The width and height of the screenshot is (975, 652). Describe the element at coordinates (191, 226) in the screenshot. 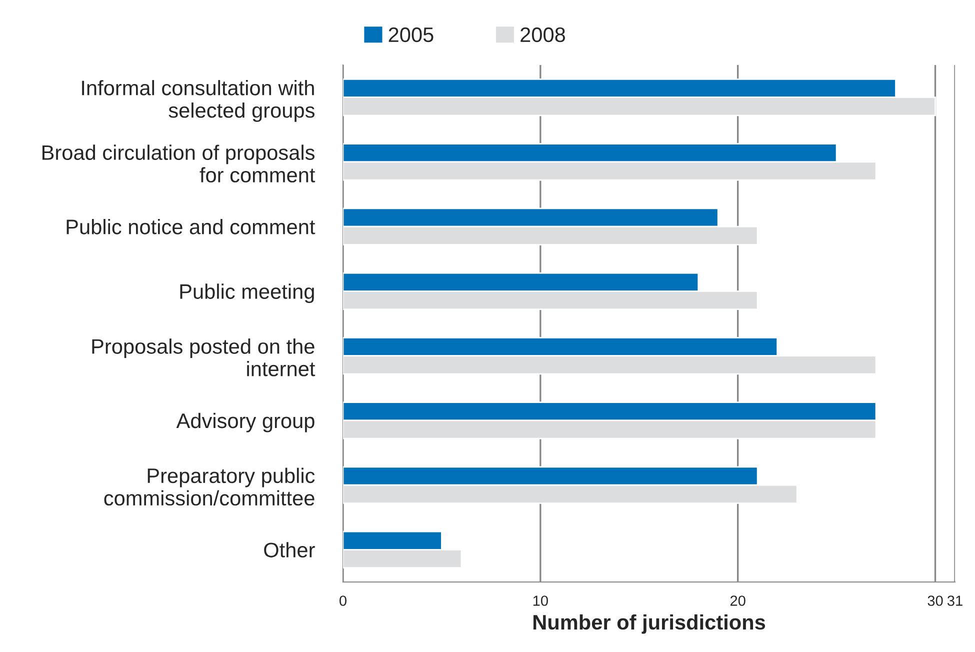

I see `y-tick-label: Public notice and comment` at that location.